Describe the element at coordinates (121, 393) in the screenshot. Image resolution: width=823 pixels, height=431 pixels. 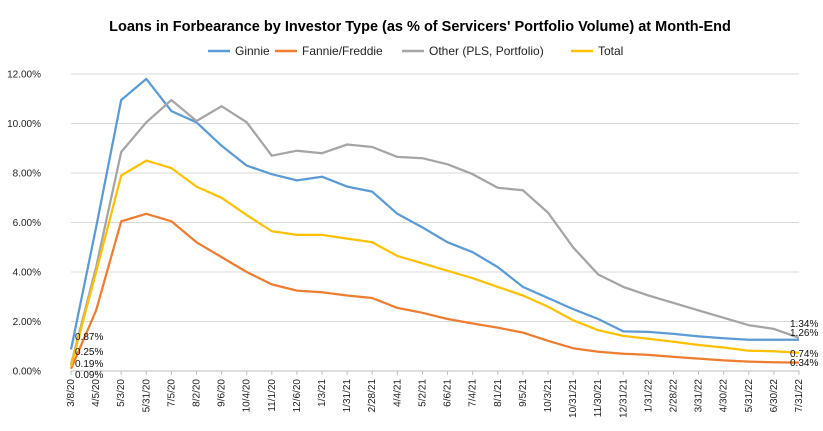
I see `x-tick-label: 5/3/20` at that location.